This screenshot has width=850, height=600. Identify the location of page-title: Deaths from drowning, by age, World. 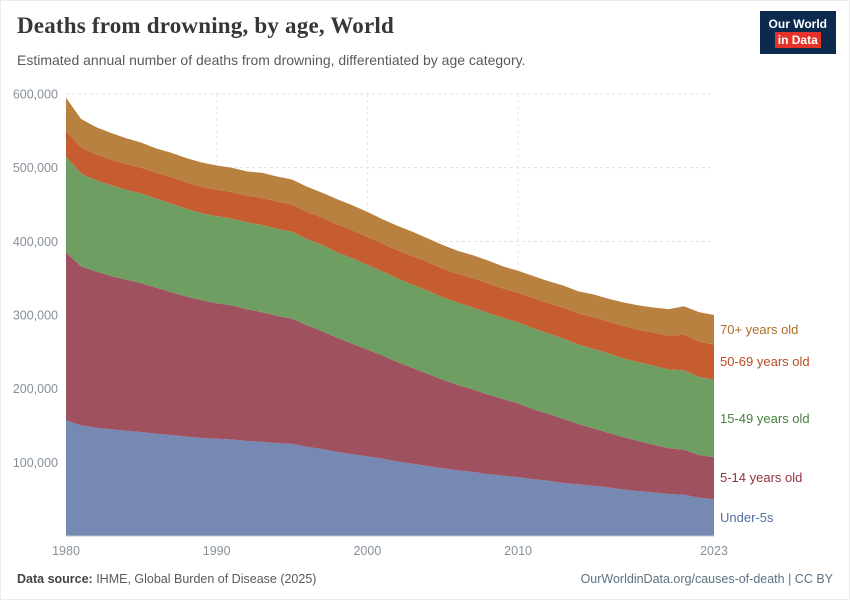
(205, 25).